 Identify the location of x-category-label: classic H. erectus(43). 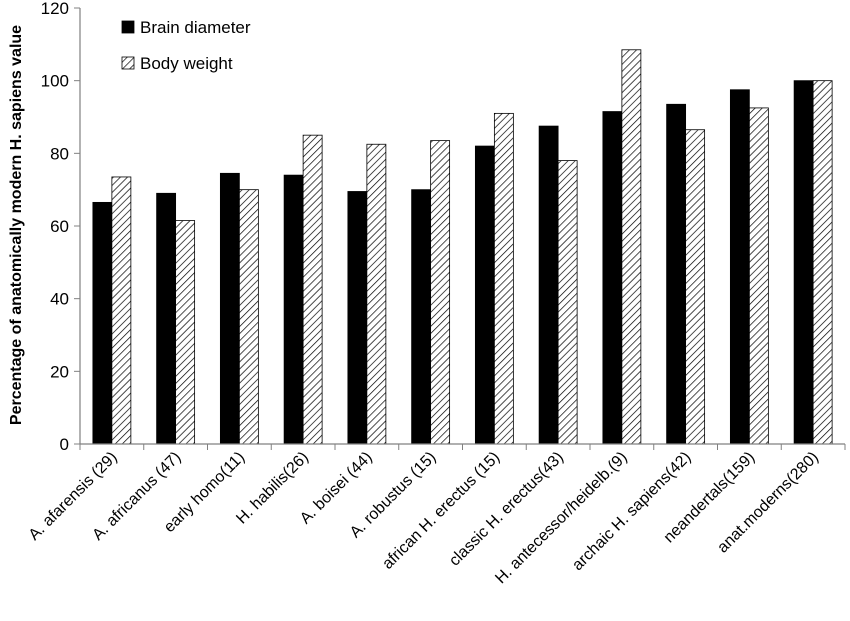
(506, 509).